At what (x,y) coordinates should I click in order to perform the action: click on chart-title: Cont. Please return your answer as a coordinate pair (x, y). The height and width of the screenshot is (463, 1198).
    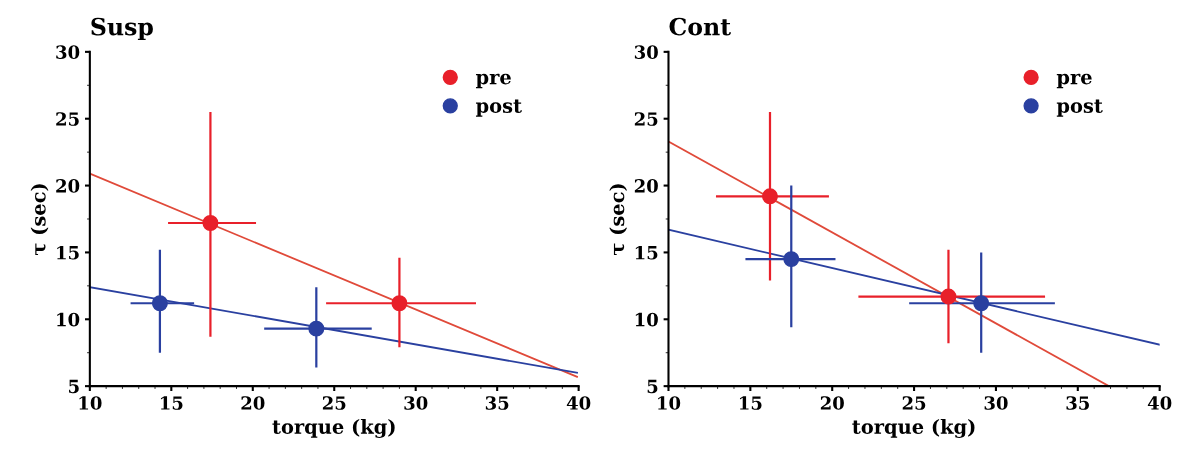
    Looking at the image, I should click on (700, 26).